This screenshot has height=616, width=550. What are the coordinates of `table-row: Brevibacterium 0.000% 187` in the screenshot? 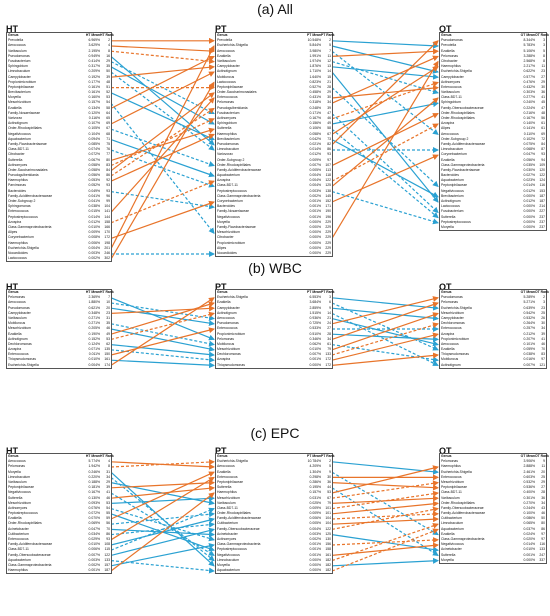 It's located at (493, 196).